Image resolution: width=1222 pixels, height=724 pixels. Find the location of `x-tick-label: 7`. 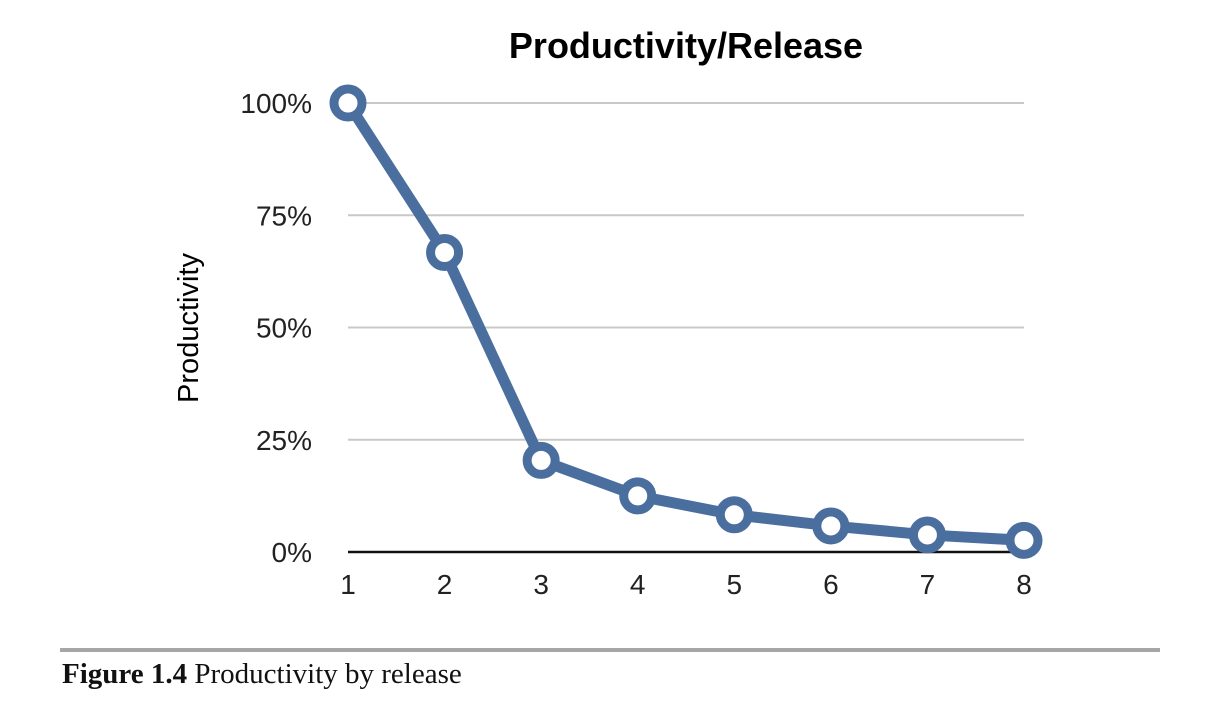

x-tick-label: 7 is located at coordinates (928, 584).